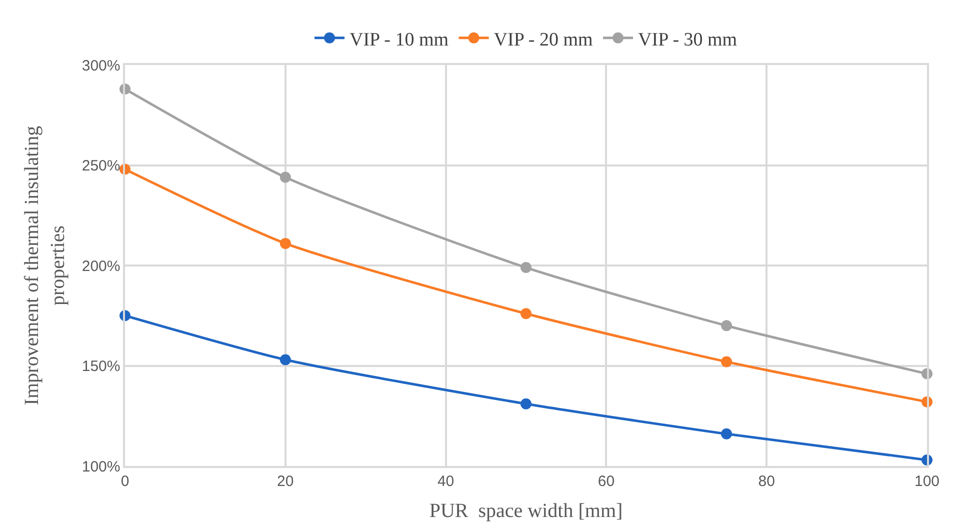  Describe the element at coordinates (44, 266) in the screenshot. I see `y-axis-title: Improvement of thermal insulating properties` at that location.